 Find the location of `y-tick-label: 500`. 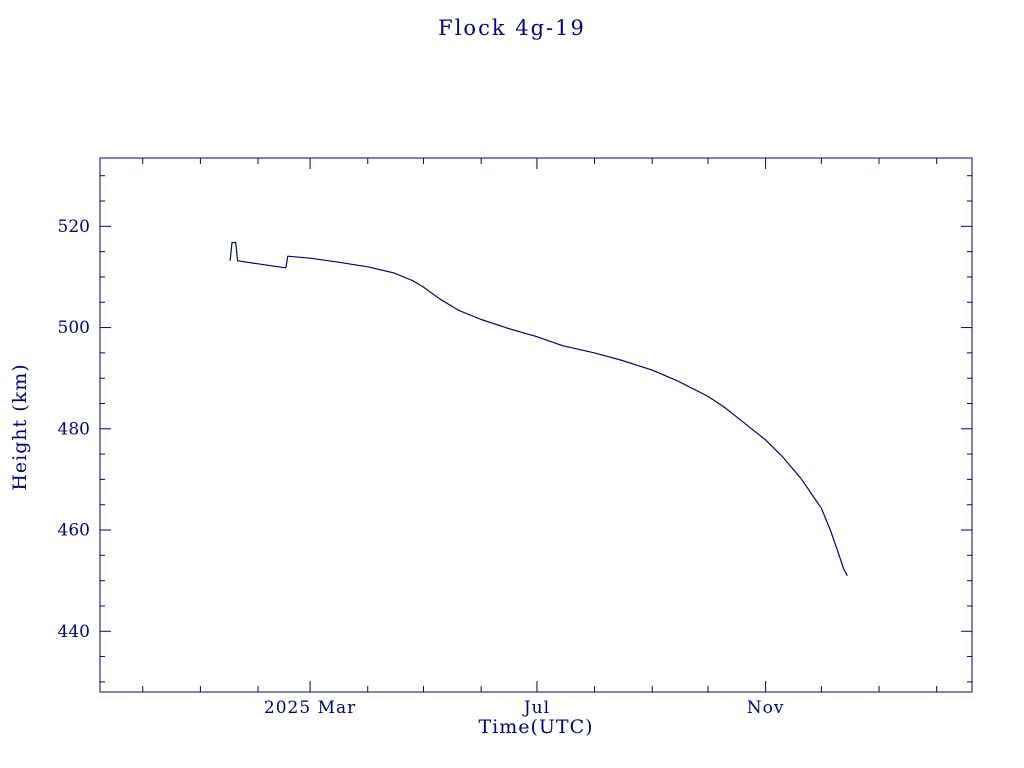

y-tick-label: 500 is located at coordinates (74, 328).